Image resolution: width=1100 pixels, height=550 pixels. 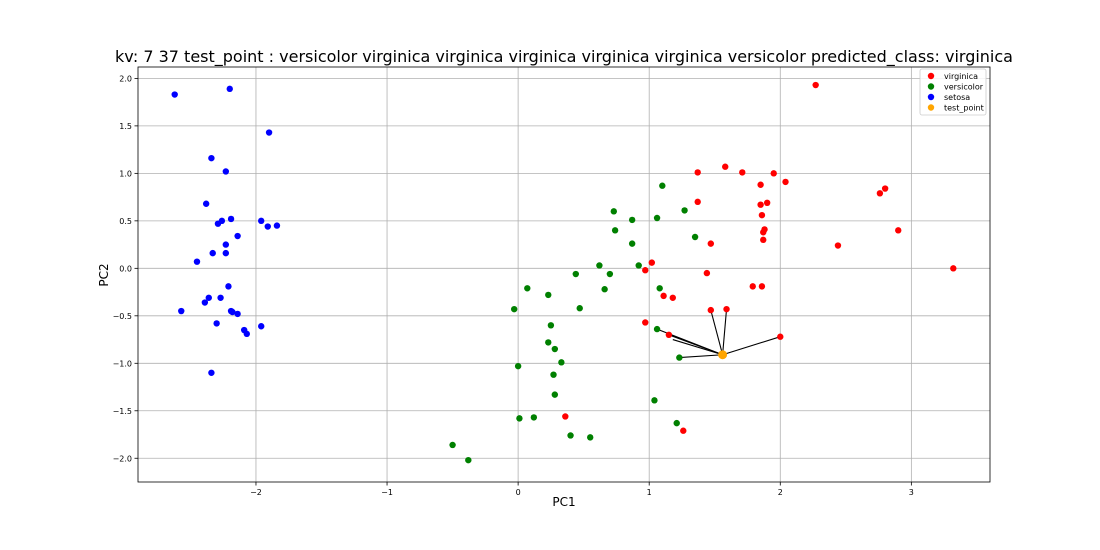 I want to click on neighbor-lines, so click(x=718, y=334).